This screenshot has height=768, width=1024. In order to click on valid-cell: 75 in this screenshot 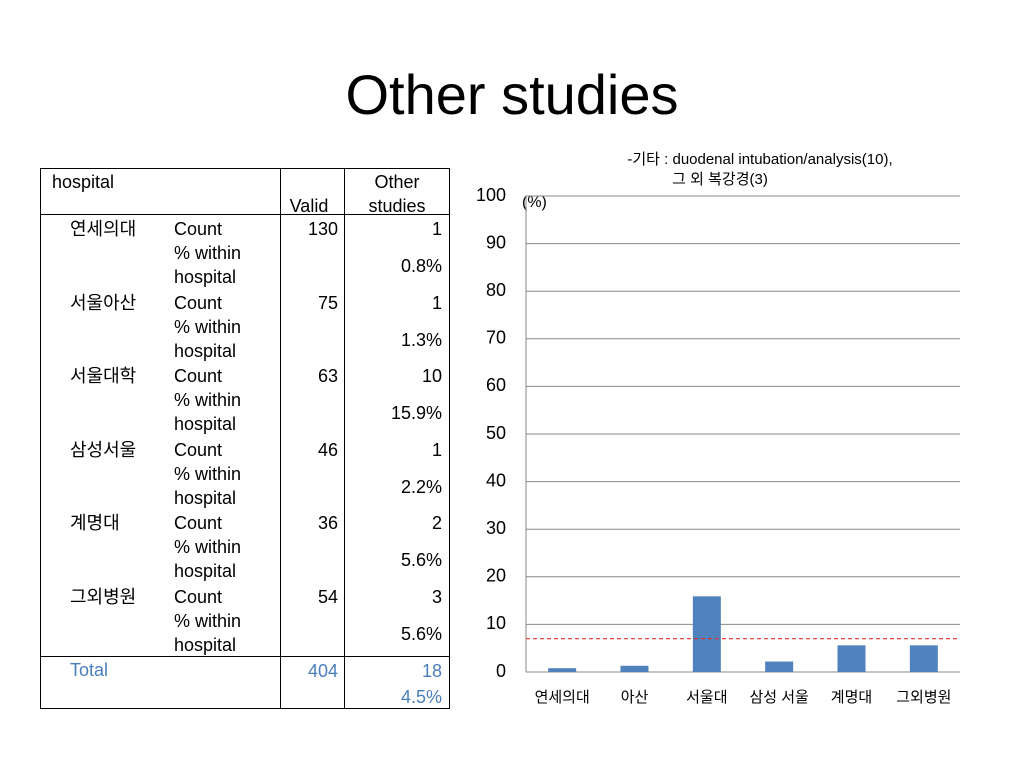, I will do `click(327, 302)`.